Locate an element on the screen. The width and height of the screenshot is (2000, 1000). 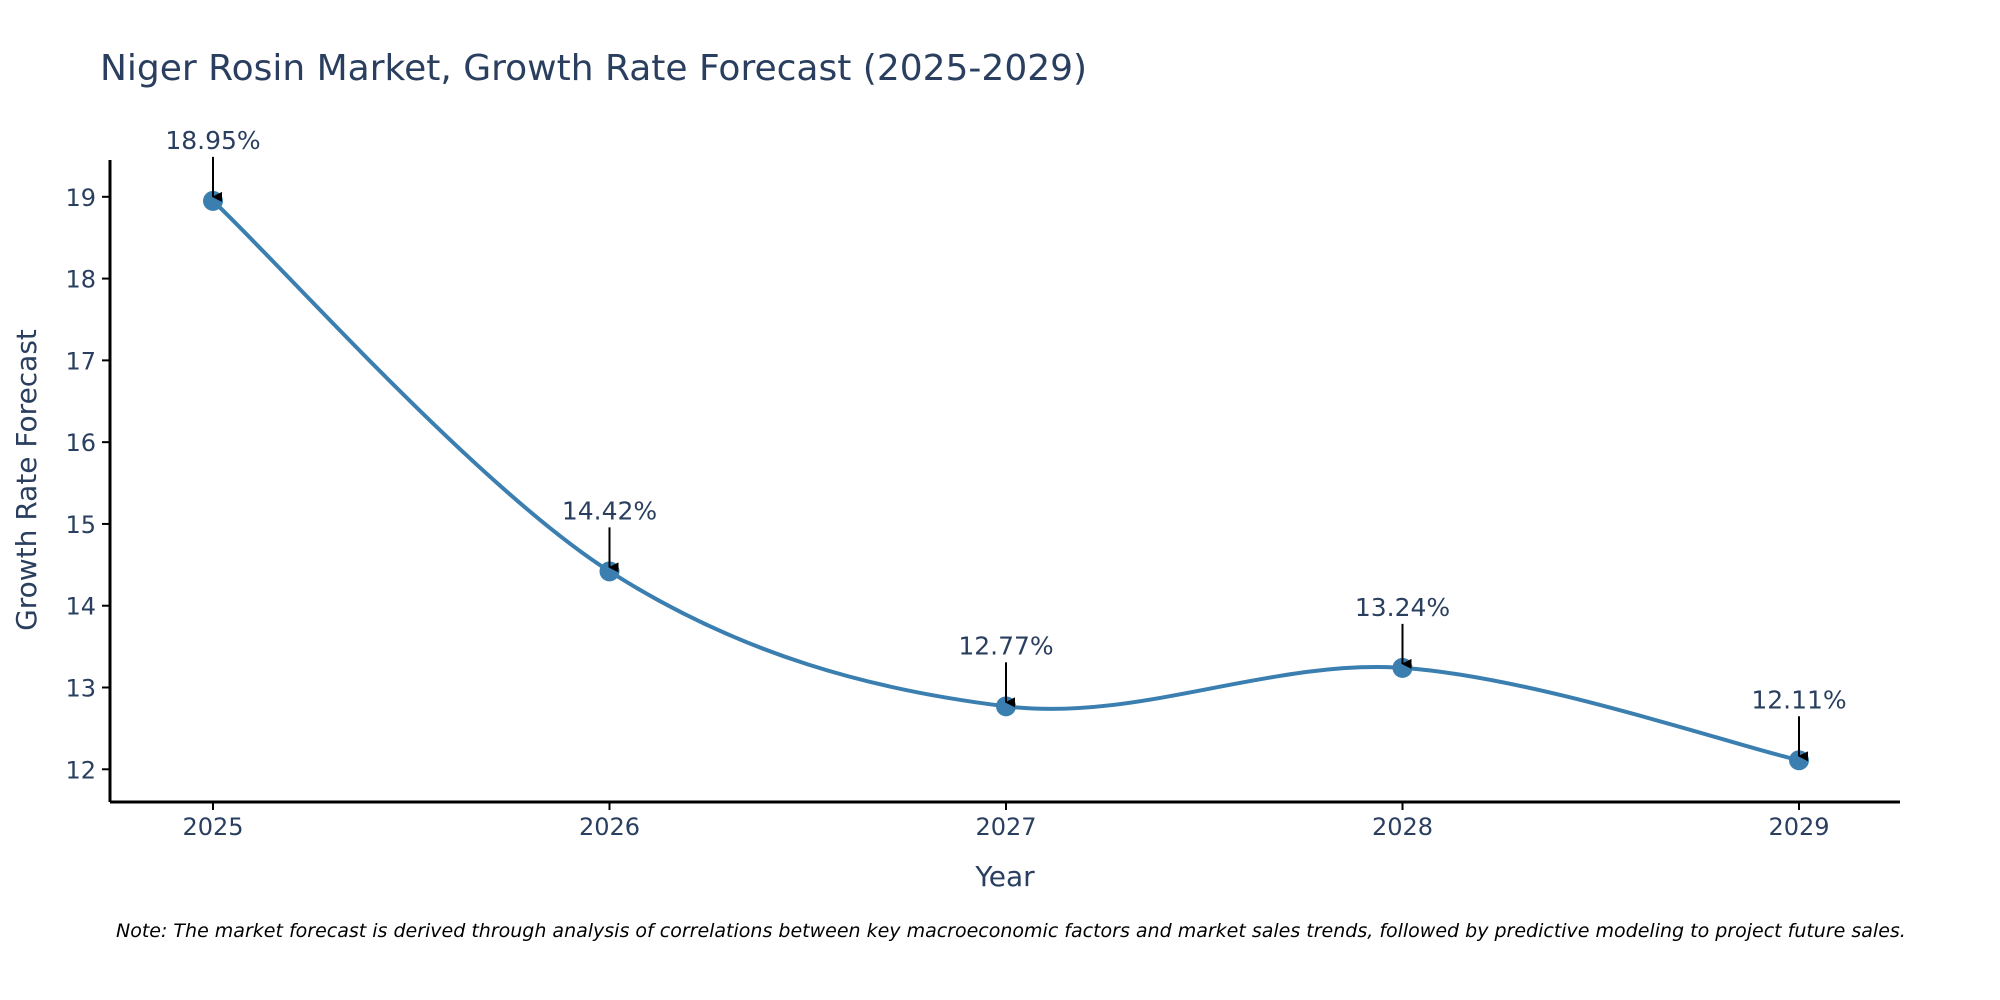
x-tick-label: 2025 is located at coordinates (212, 827).